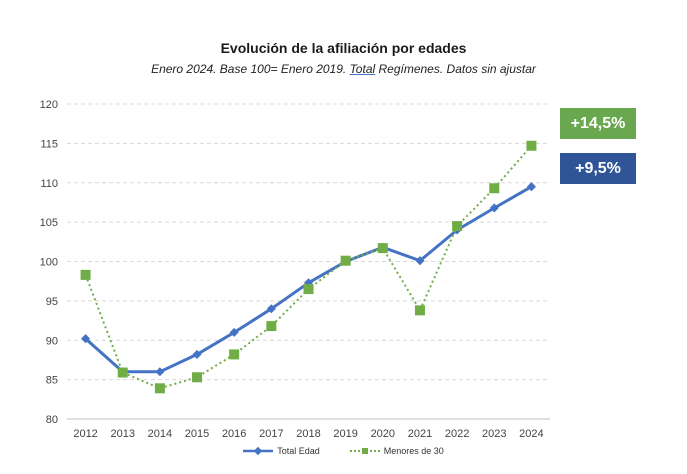  Describe the element at coordinates (494, 434) in the screenshot. I see `x-tick-label: 2023` at that location.